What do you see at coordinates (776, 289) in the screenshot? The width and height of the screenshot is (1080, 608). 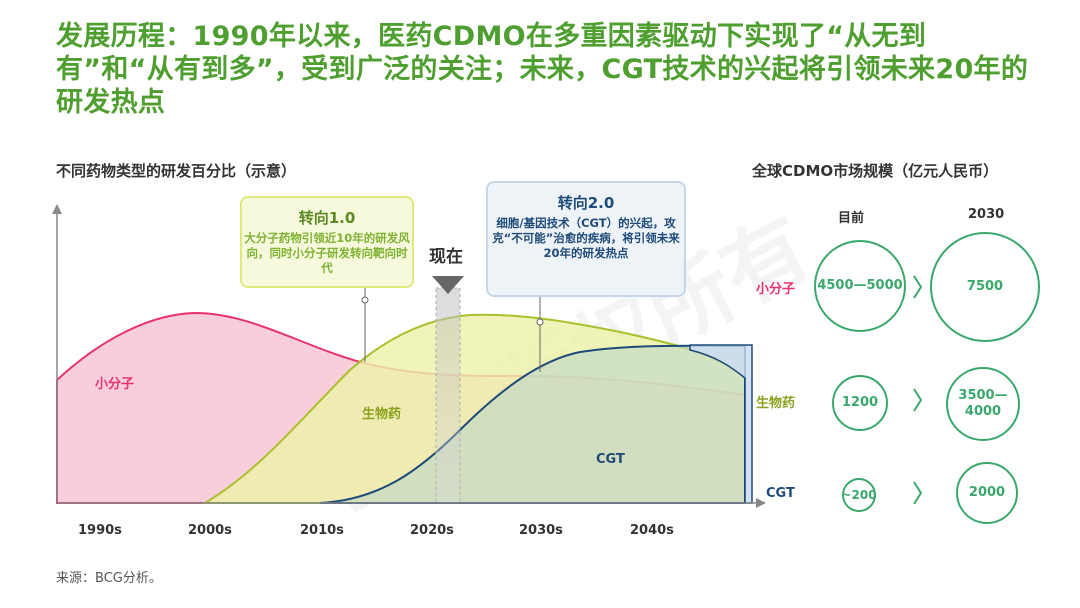 I see `row-label-small-molecule: 小分子` at bounding box center [776, 289].